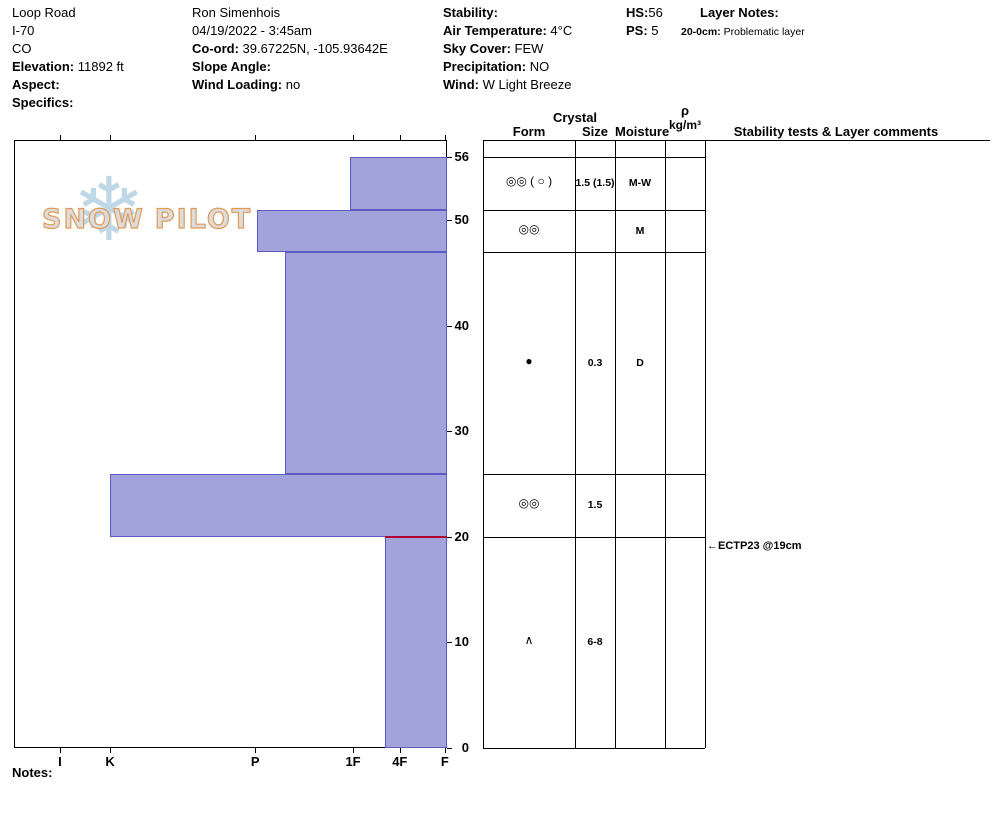  I want to click on slope-angle: Slope Angle:, so click(231, 66).